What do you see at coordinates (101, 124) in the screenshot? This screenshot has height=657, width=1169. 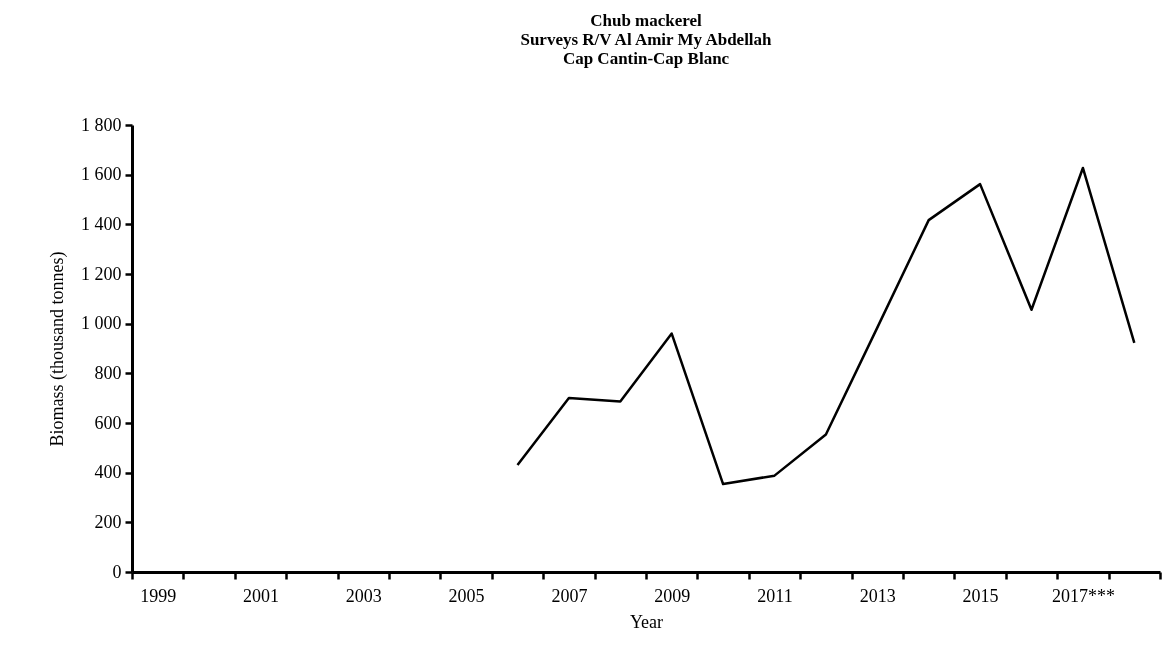 I see `y-tick-label: 1 800` at bounding box center [101, 124].